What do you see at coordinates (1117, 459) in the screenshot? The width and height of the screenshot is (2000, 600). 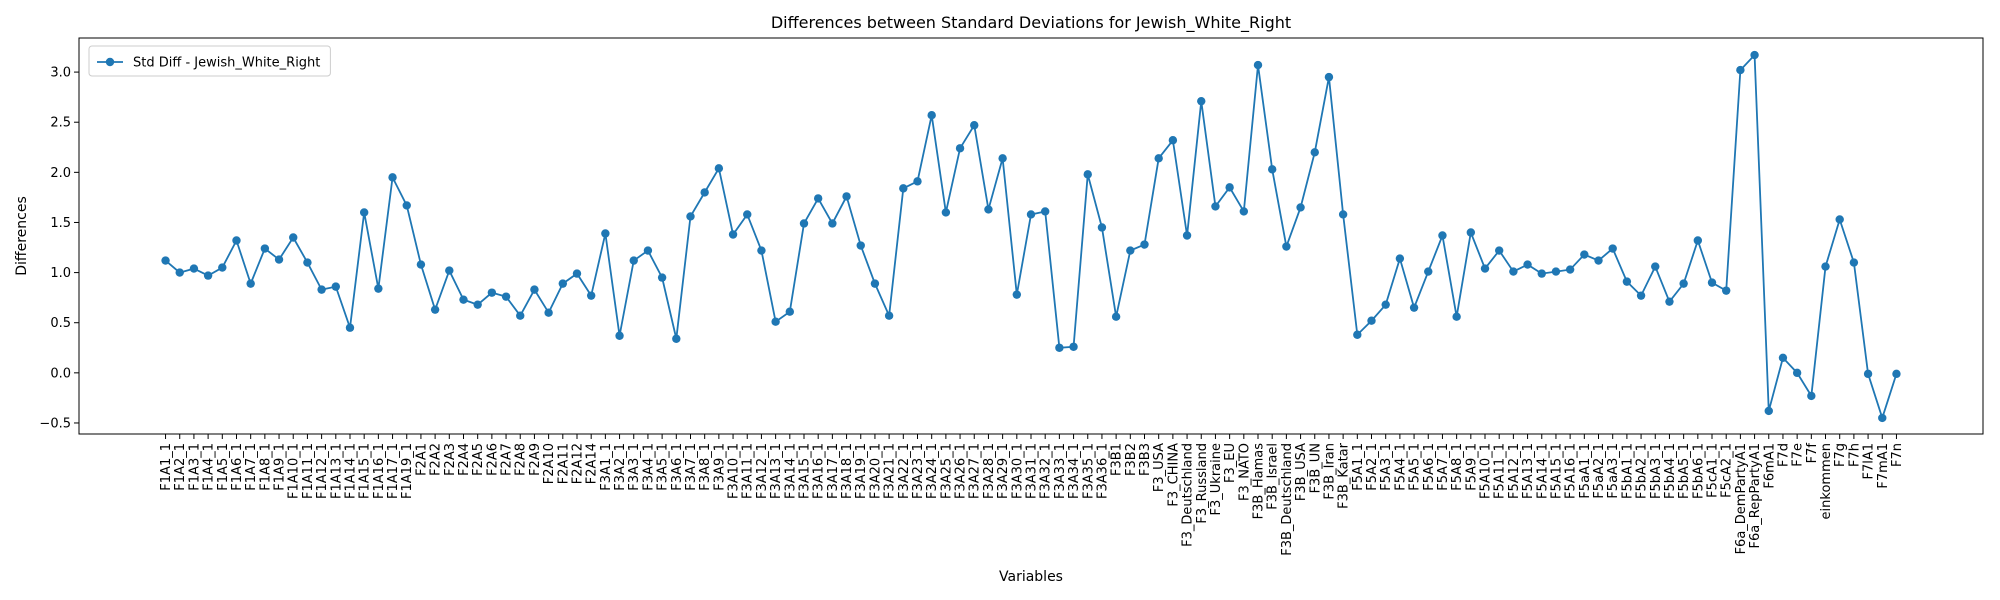 I see `x-tick-label: F3B1` at bounding box center [1117, 459].